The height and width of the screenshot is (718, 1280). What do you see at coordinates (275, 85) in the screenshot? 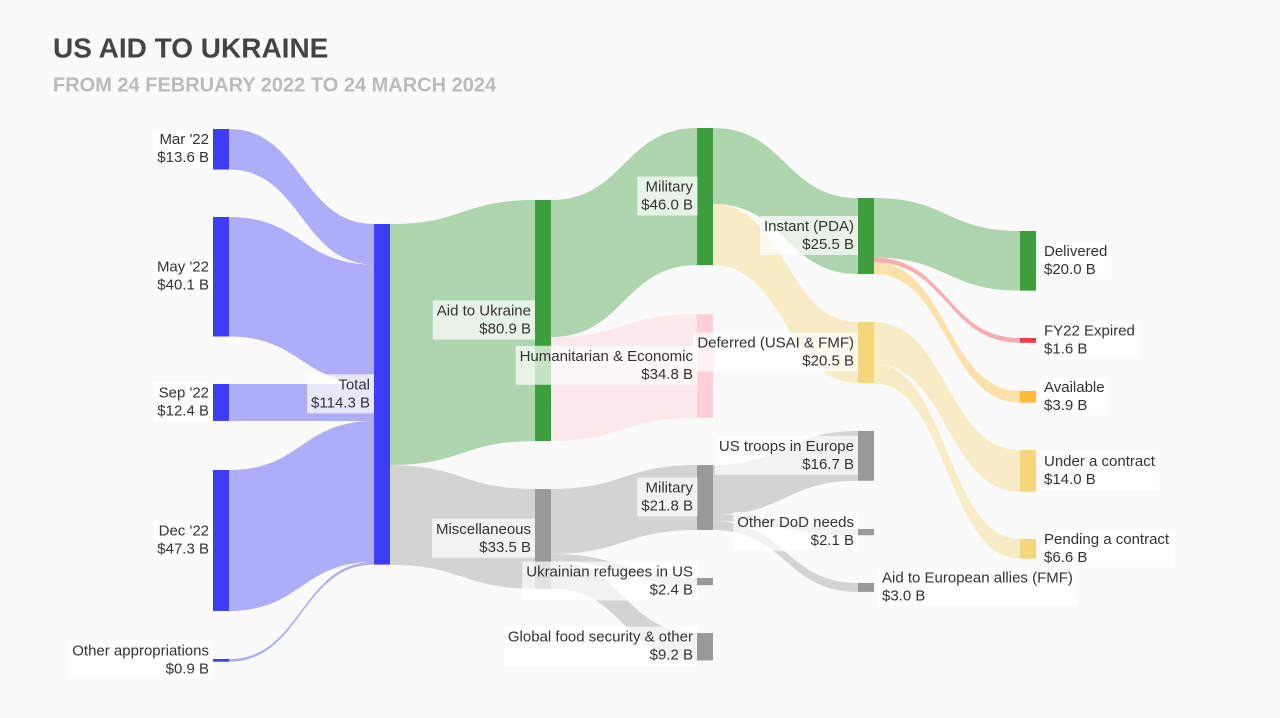
I see `chart-subtitle: FROM 24 FEBRUARY 2022 TO 24 MARCH 2024` at bounding box center [275, 85].